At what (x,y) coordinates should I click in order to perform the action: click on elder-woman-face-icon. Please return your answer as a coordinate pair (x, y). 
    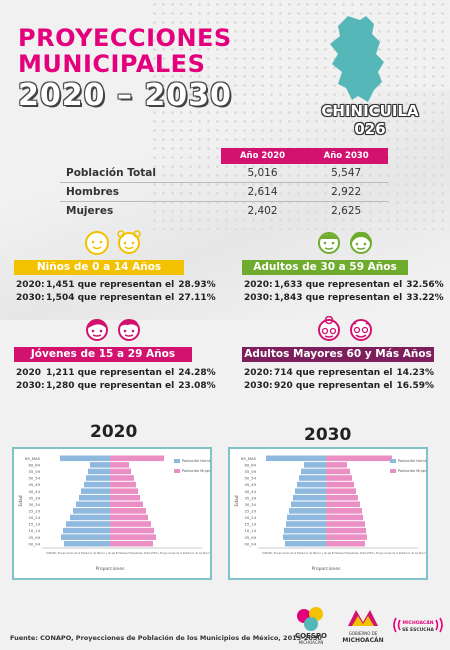
    Looking at the image, I should click on (329, 328).